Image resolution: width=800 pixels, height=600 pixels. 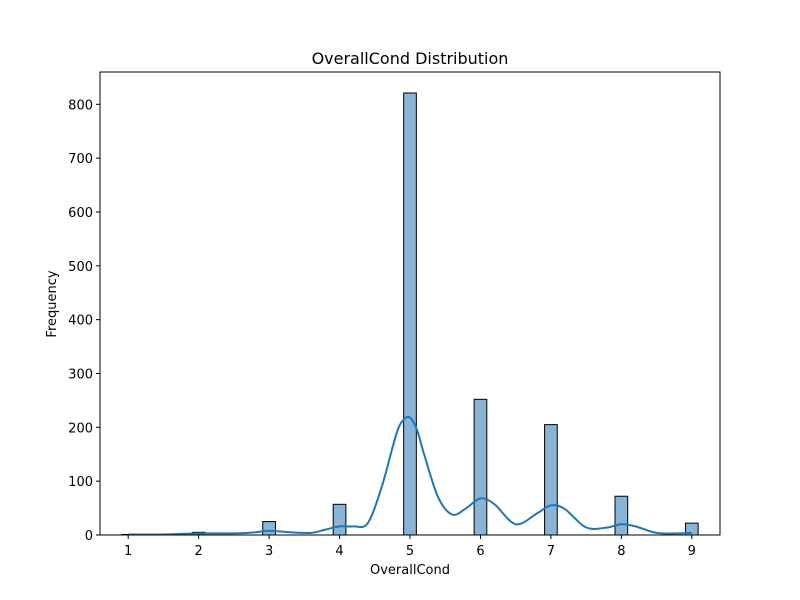 I want to click on y-axis: 0 100 200 300 400 500 600 700 800, so click(x=84, y=321).